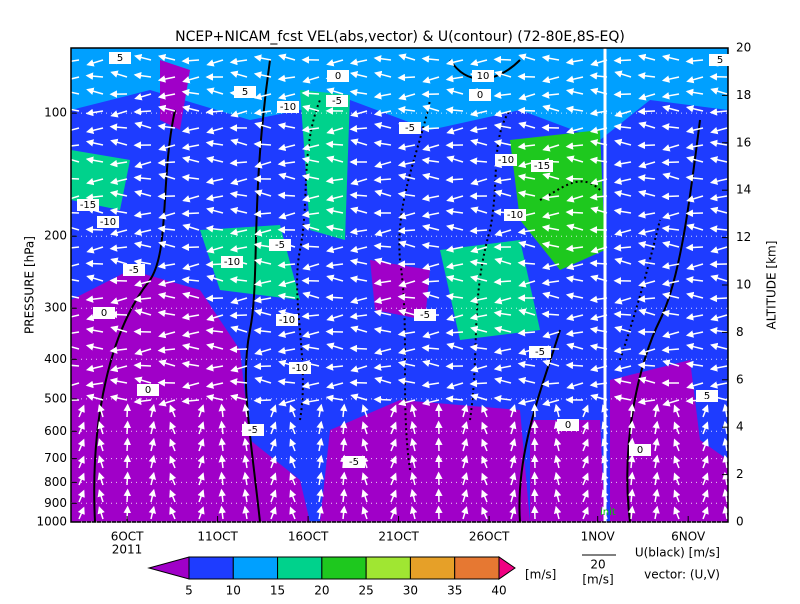 Image resolution: width=800 pixels, height=604 pixels. Describe the element at coordinates (398, 537) in the screenshot. I see `x-tick-label: 21OCT` at that location.